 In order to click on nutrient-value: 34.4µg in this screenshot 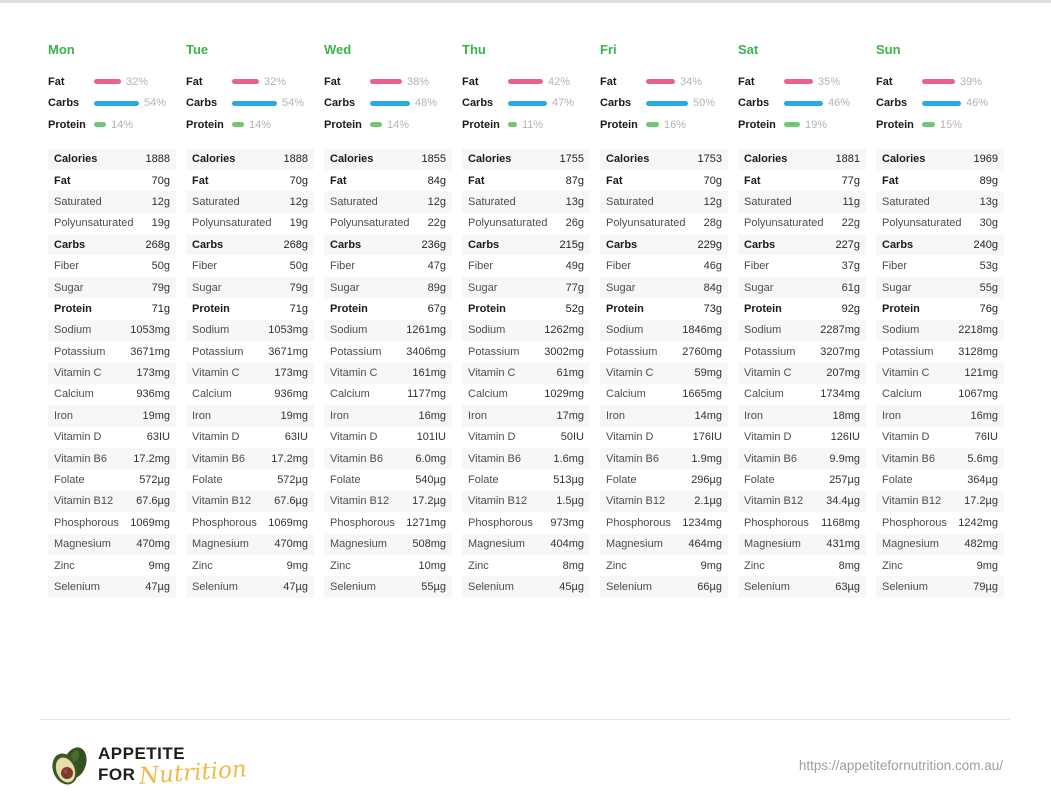, I will do `click(843, 501)`.